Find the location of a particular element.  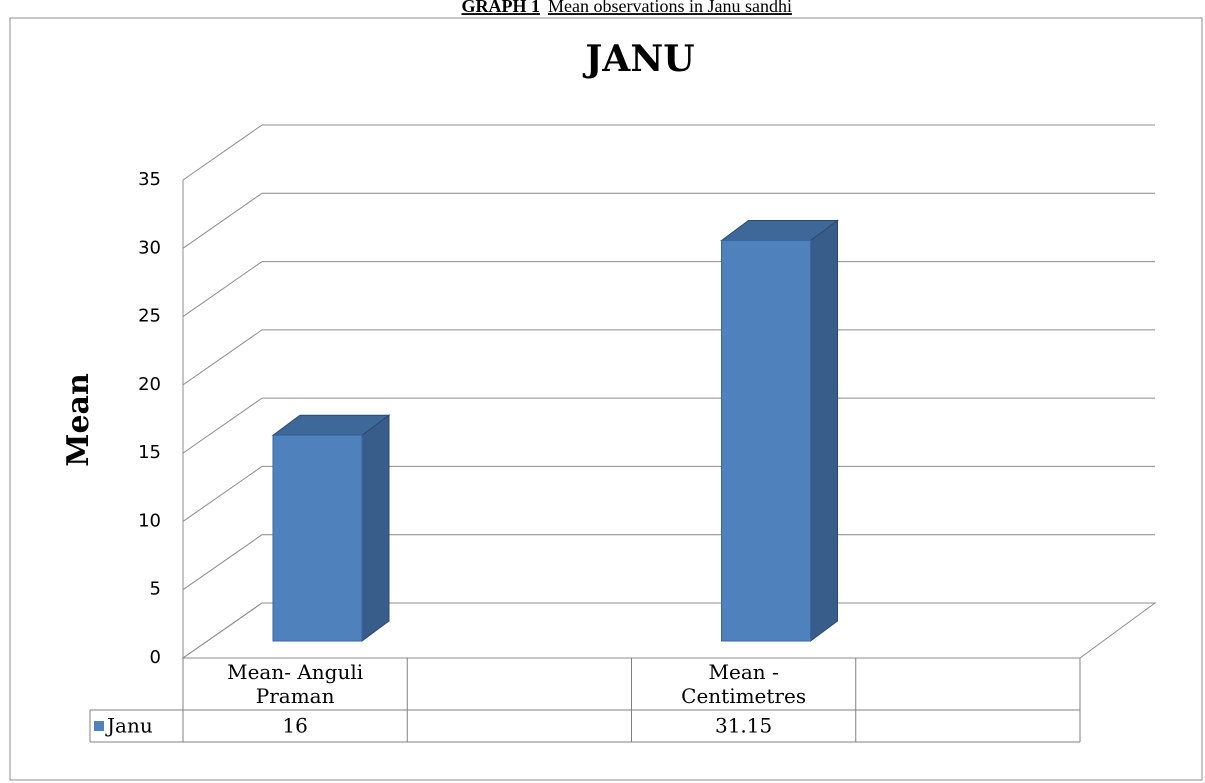

x-tick-label: Mean- Anguli Praman is located at coordinates (295, 684).